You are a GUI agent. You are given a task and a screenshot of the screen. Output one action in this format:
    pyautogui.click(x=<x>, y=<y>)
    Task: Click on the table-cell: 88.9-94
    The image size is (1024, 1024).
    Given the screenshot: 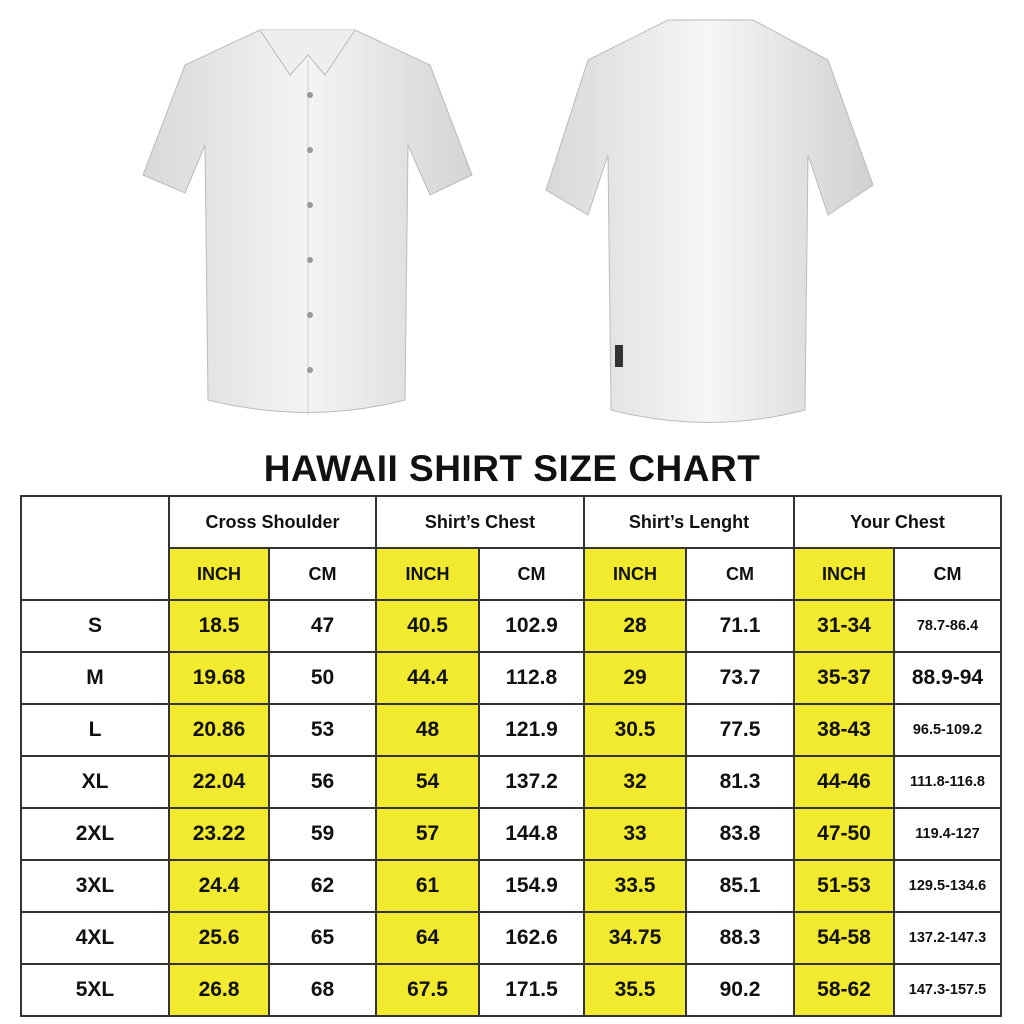 What is the action you would take?
    pyautogui.click(x=947, y=678)
    